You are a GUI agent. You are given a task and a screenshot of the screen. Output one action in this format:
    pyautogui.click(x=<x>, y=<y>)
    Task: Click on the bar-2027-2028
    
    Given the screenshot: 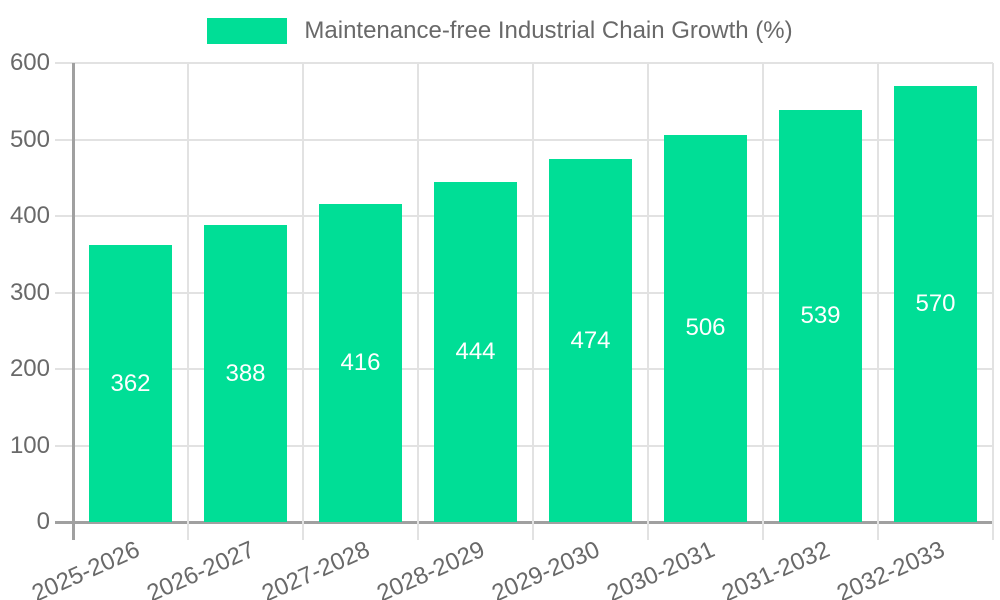 What is the action you would take?
    pyautogui.click(x=360, y=363)
    